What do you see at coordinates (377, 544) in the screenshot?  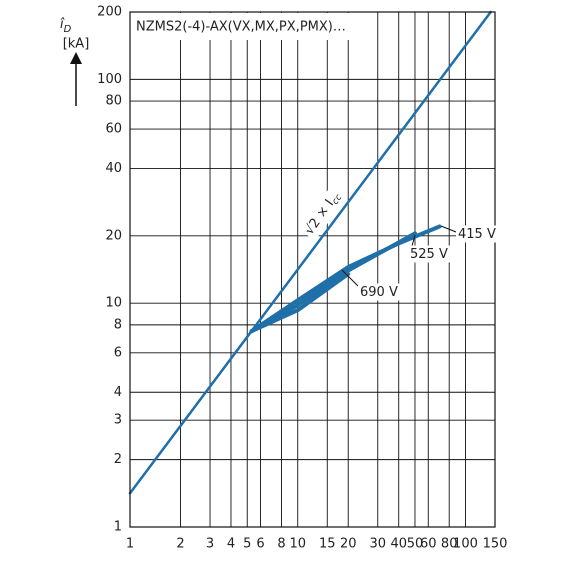 I see `x-tick-label: 30` at bounding box center [377, 544].